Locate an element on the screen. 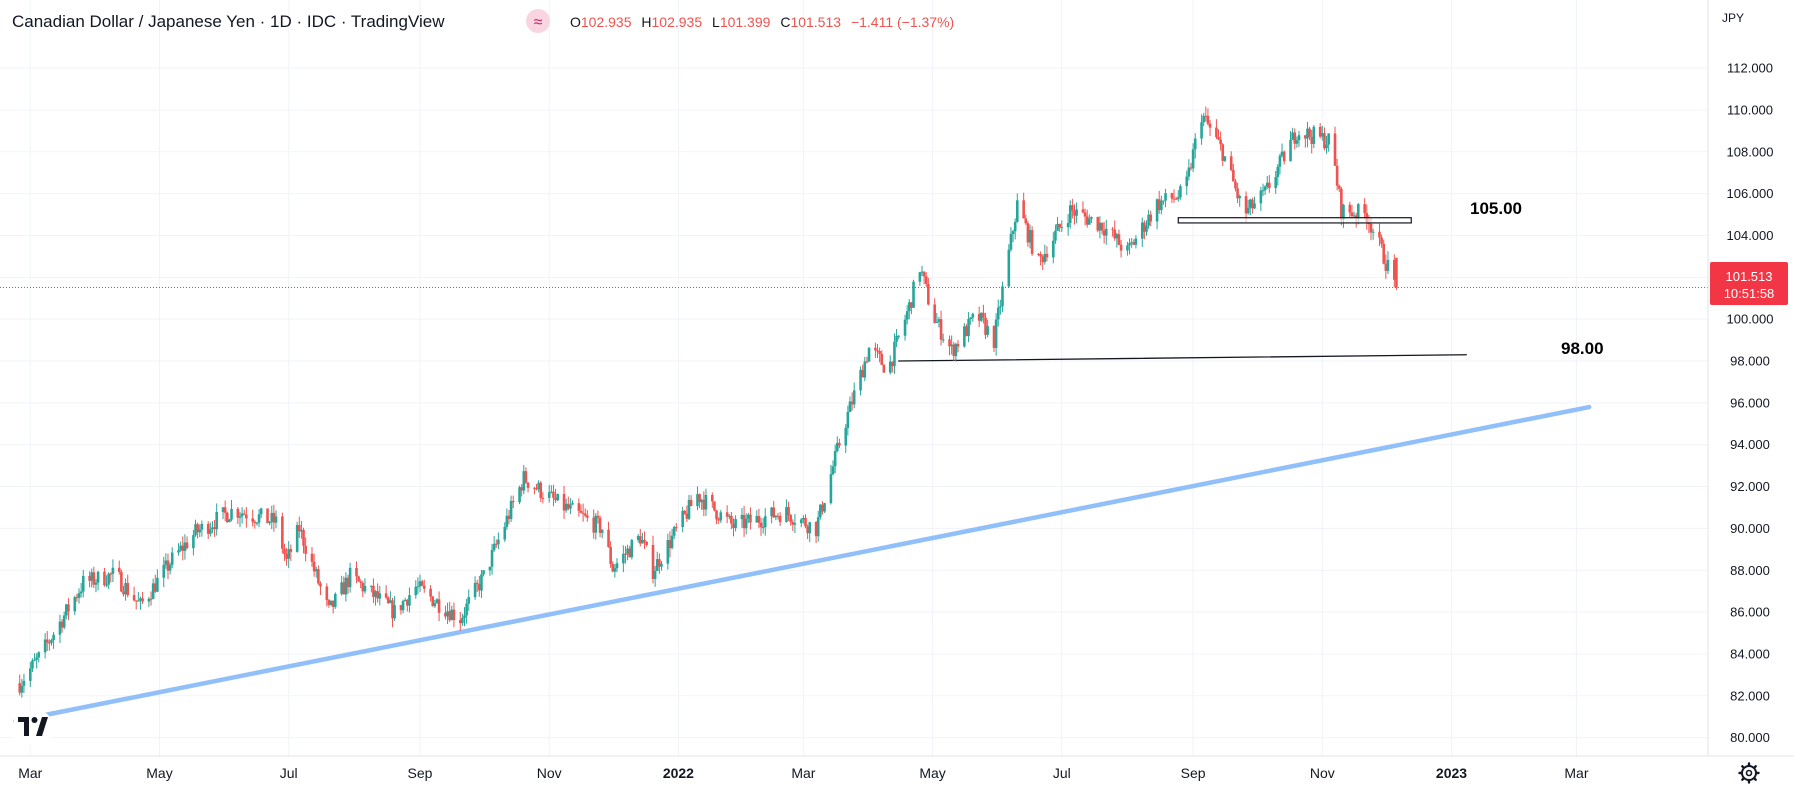  overlays is located at coordinates (854, 253).